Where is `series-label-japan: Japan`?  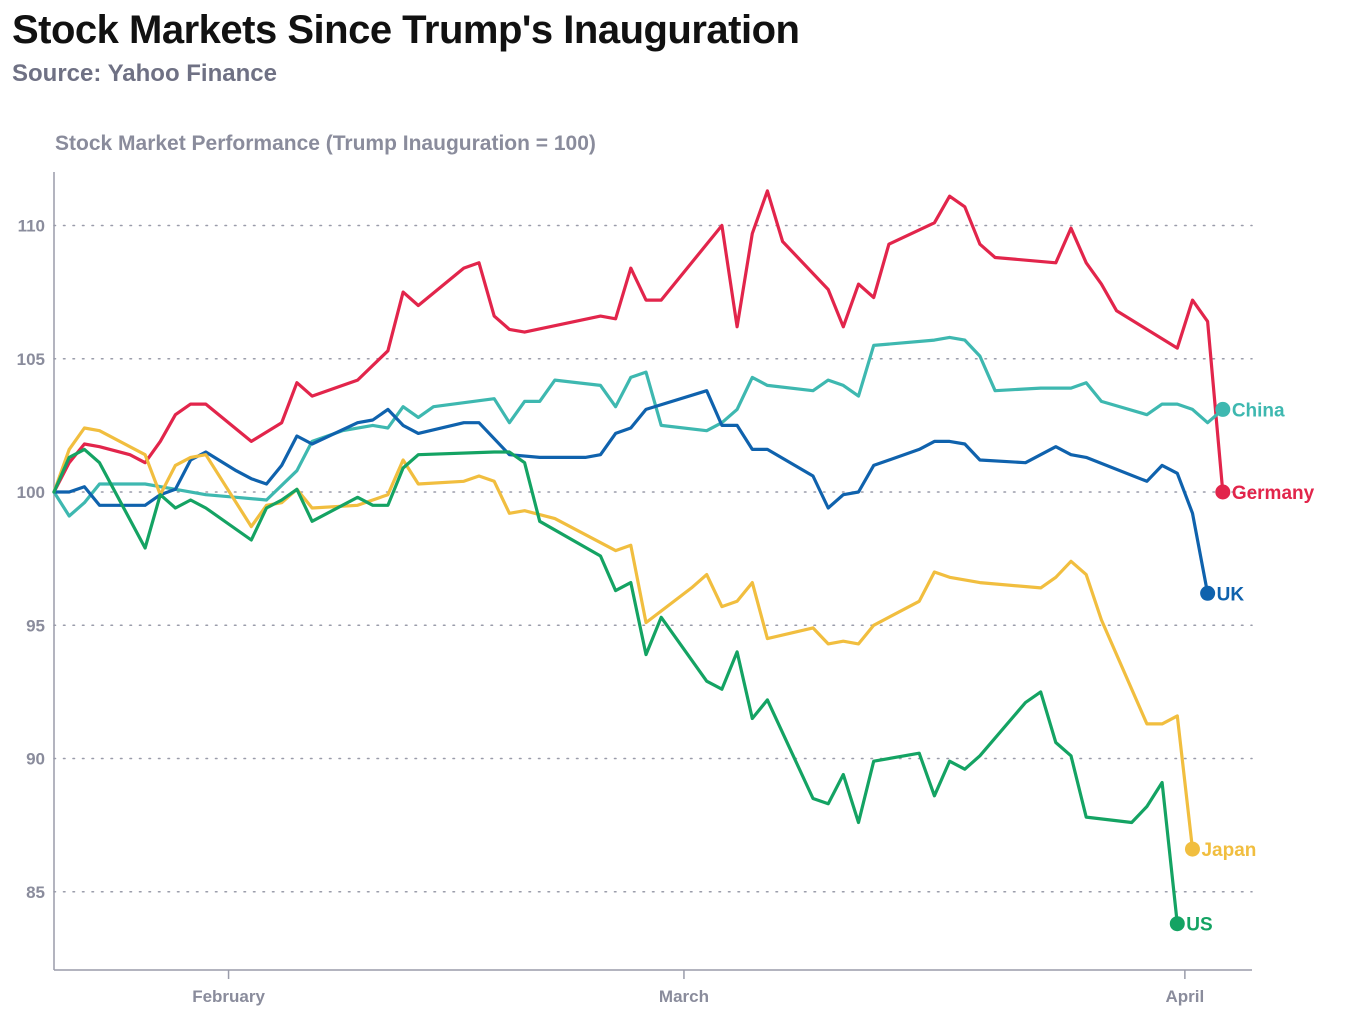
series-label-japan: Japan is located at coordinates (1228, 850).